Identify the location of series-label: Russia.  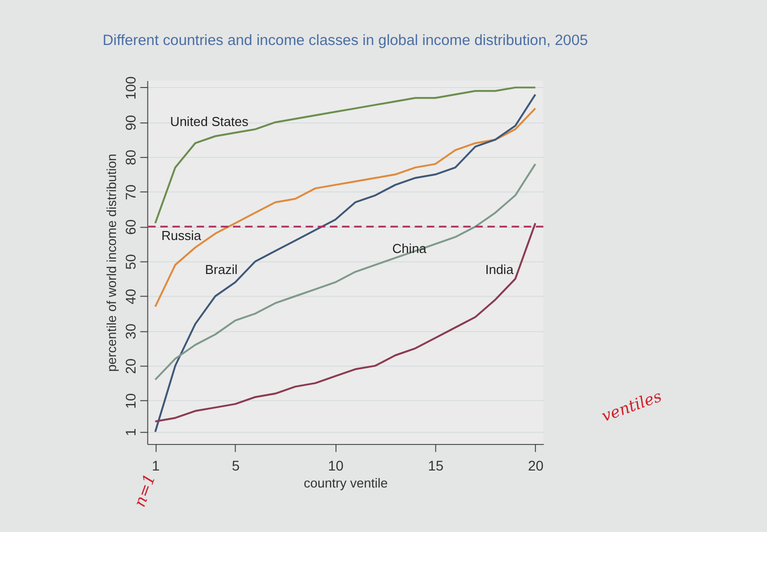
(181, 236).